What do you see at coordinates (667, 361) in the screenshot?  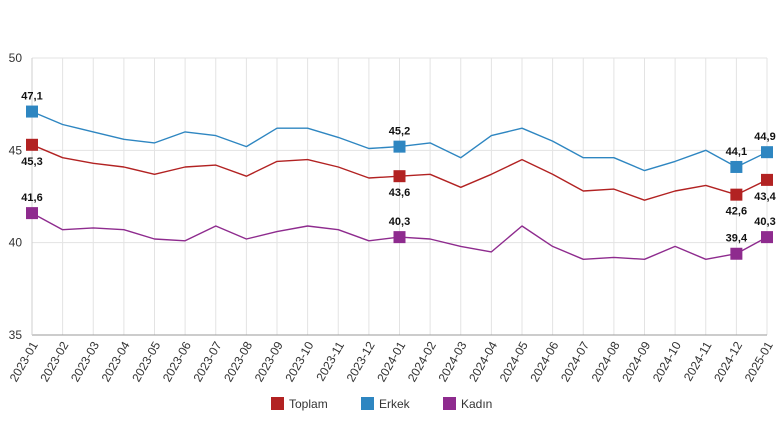 I see `x-tick-label: 2024-10` at bounding box center [667, 361].